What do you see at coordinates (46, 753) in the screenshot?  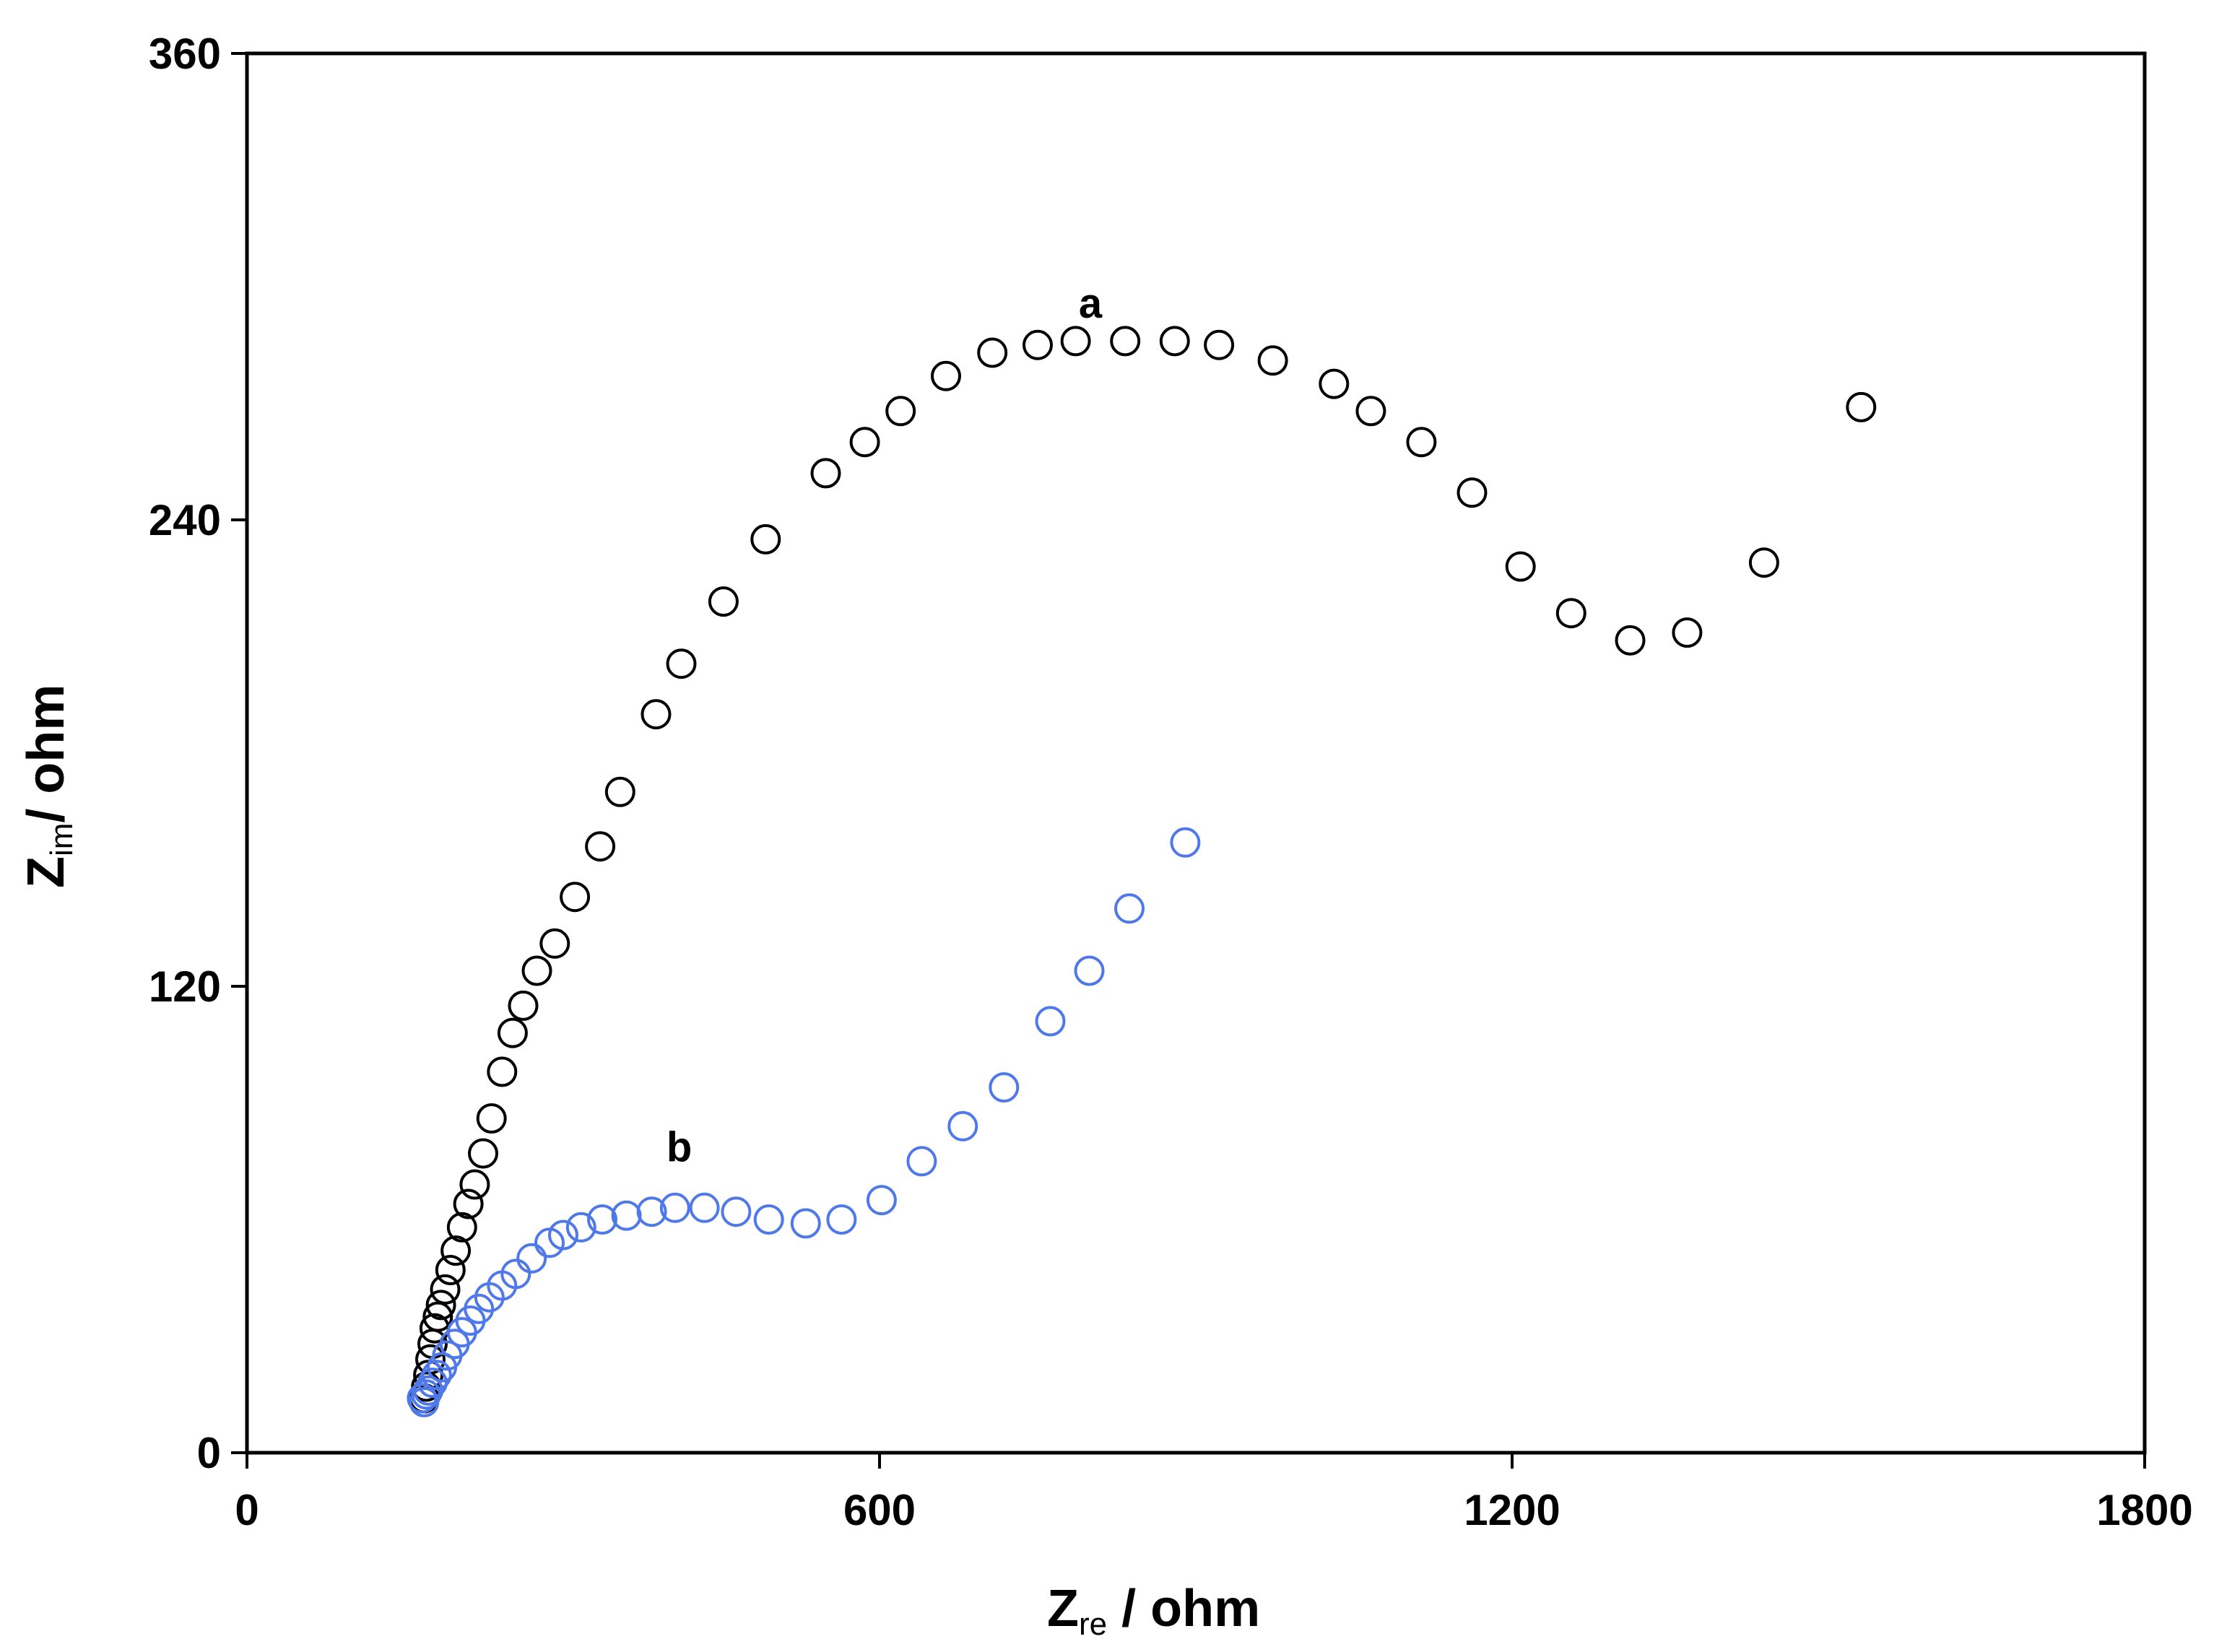 I see `y-axis-title-rest: / ohm` at bounding box center [46, 753].